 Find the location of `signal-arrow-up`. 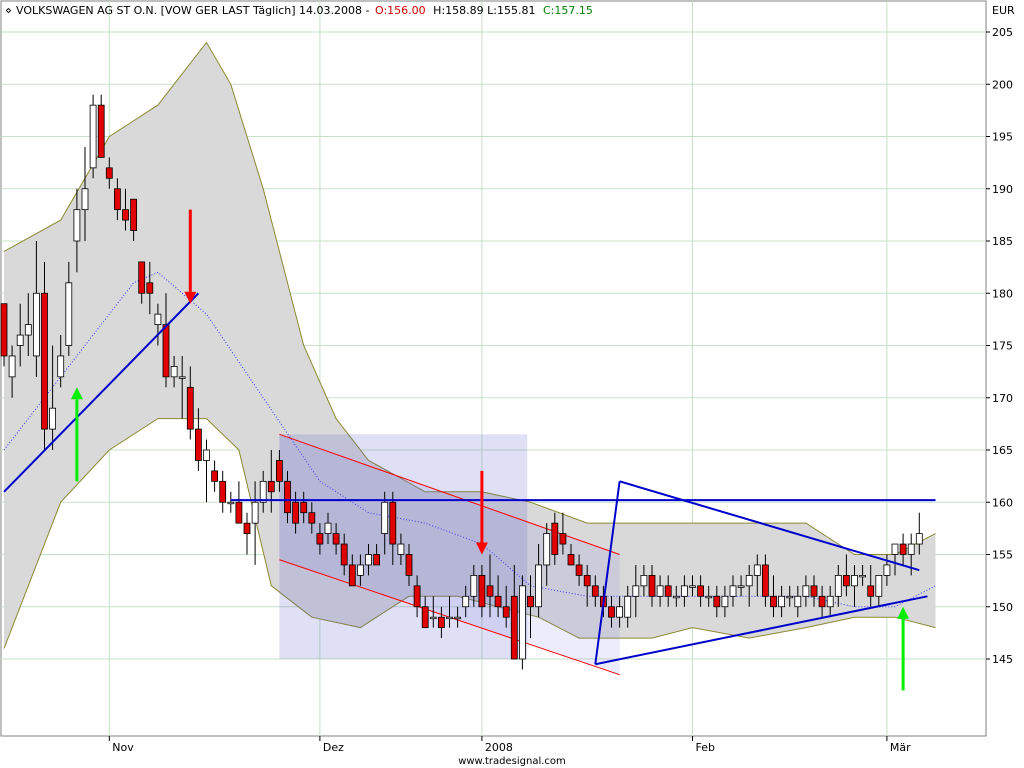

signal-arrow-up is located at coordinates (903, 648).